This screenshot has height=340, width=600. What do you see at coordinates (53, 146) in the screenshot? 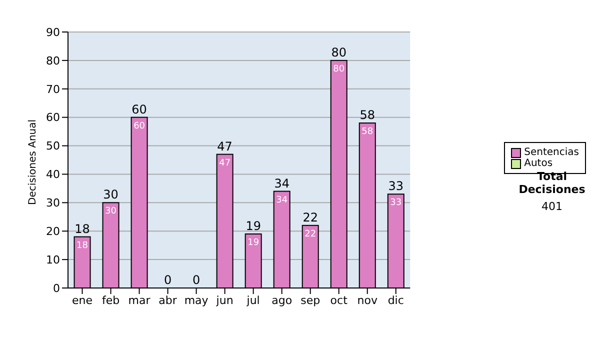
I see `y-tick-label: 50` at bounding box center [53, 146].